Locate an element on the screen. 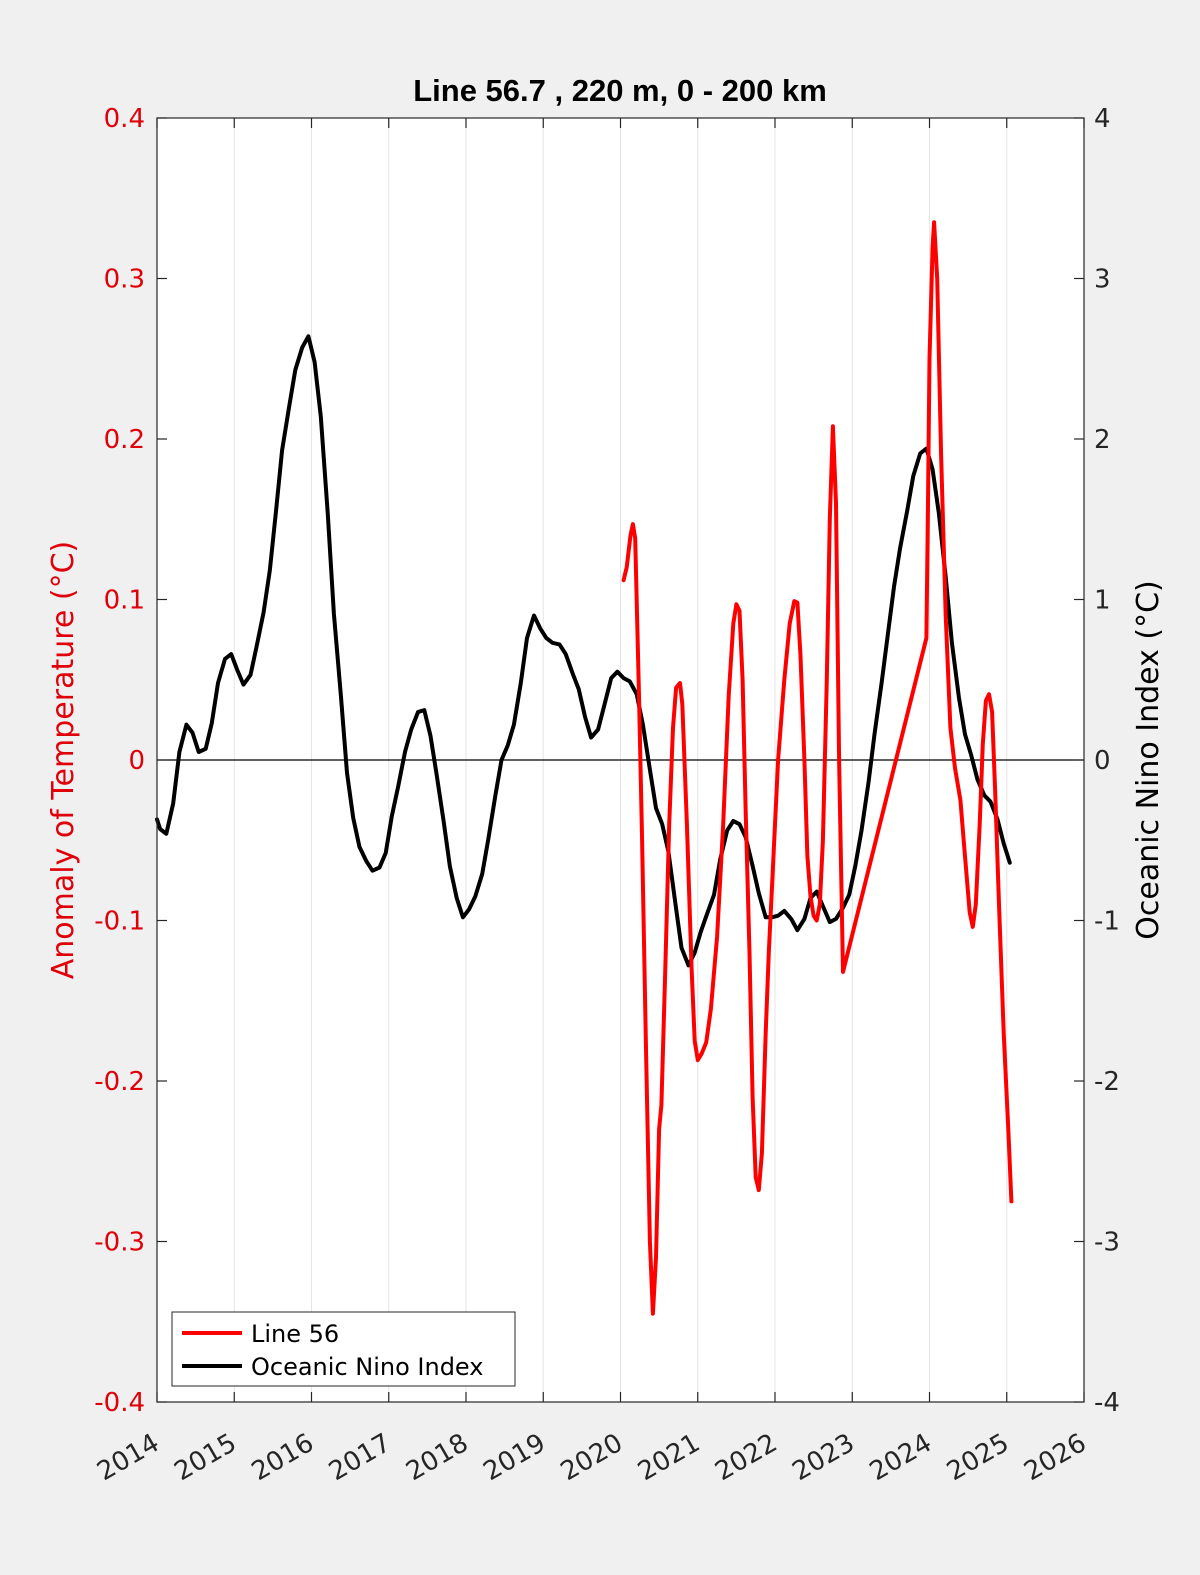  y-tick-label-right: 2 is located at coordinates (1102, 440).